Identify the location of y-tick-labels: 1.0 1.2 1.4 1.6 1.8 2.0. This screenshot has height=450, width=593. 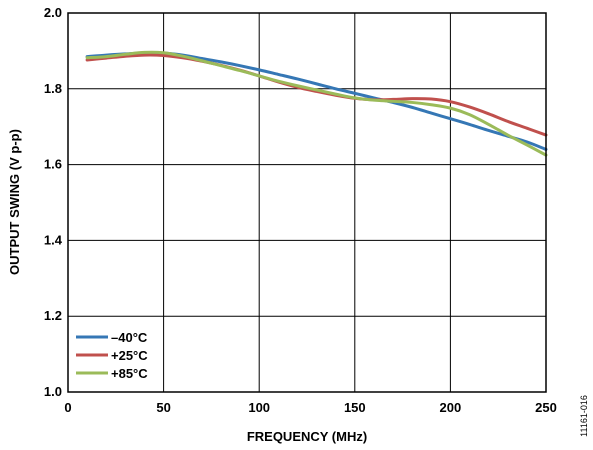
(53, 202).